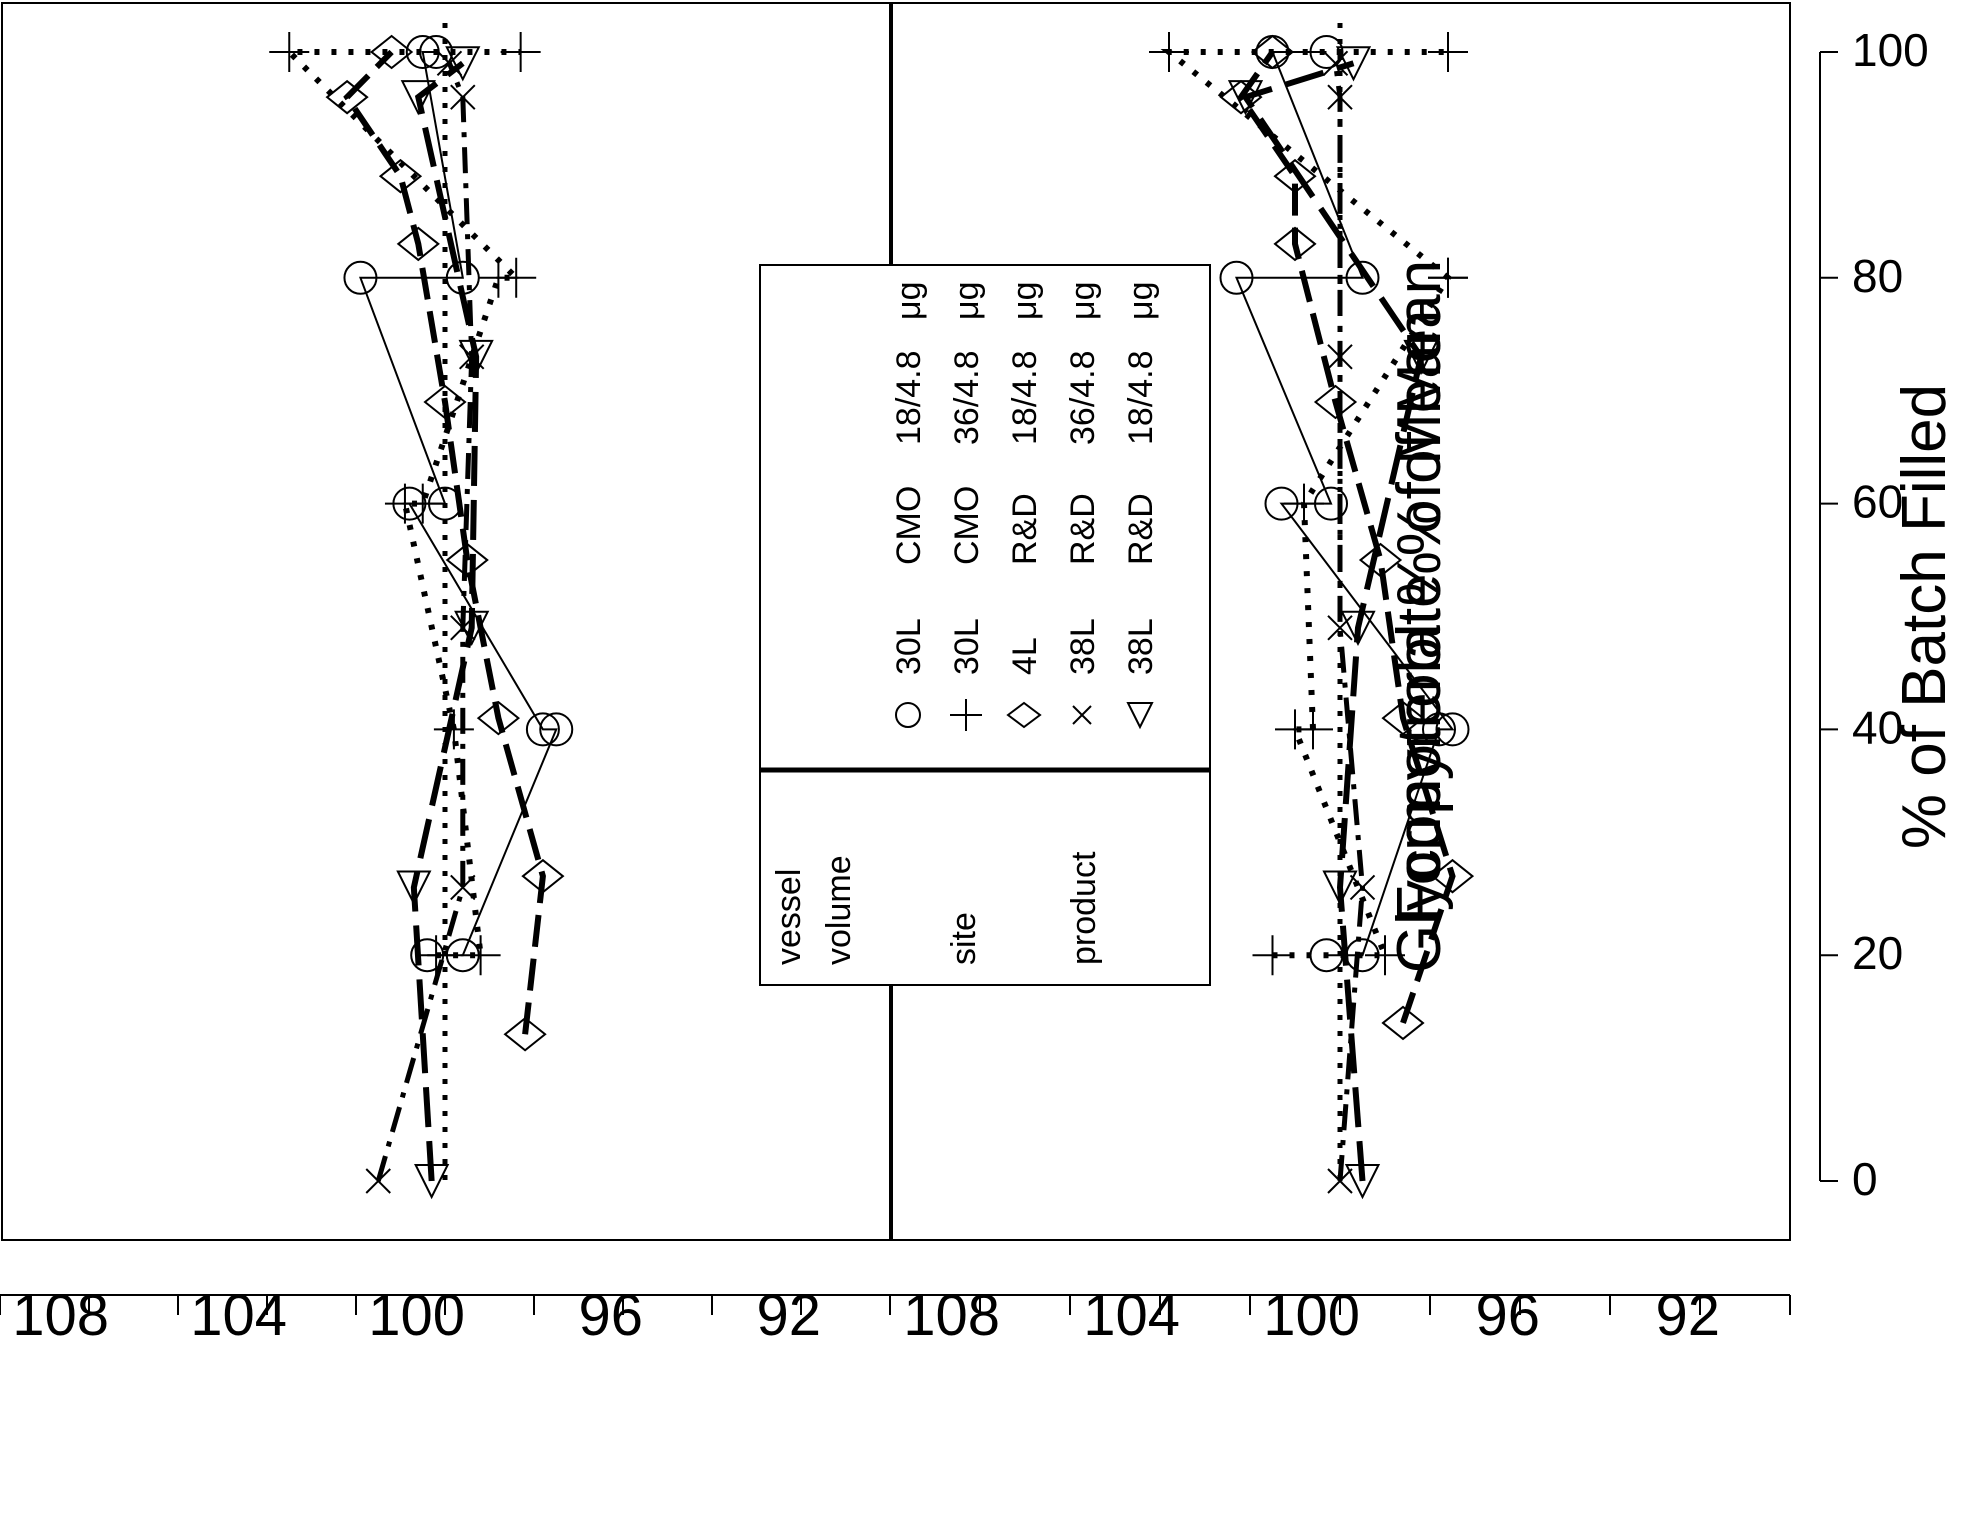 This screenshot has height=1517, width=1963. I want to click on x-tick-label: 80, so click(1877, 276).